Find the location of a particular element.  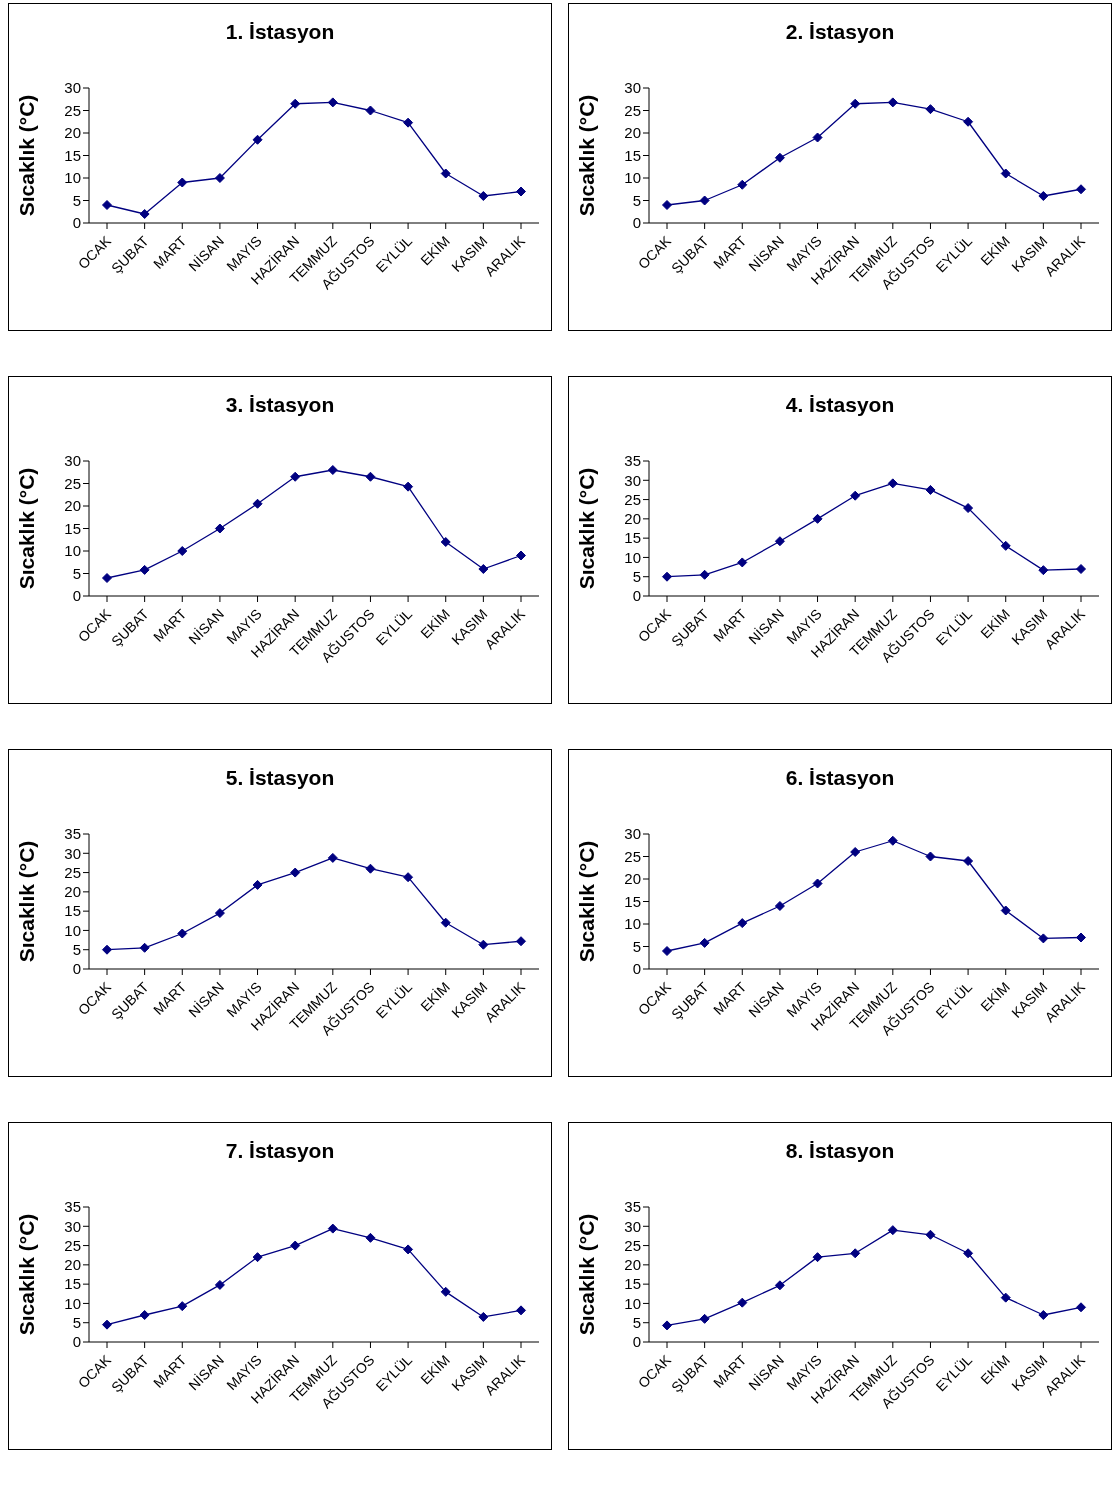

chart-title: 1. İstasyon is located at coordinates (280, 32).